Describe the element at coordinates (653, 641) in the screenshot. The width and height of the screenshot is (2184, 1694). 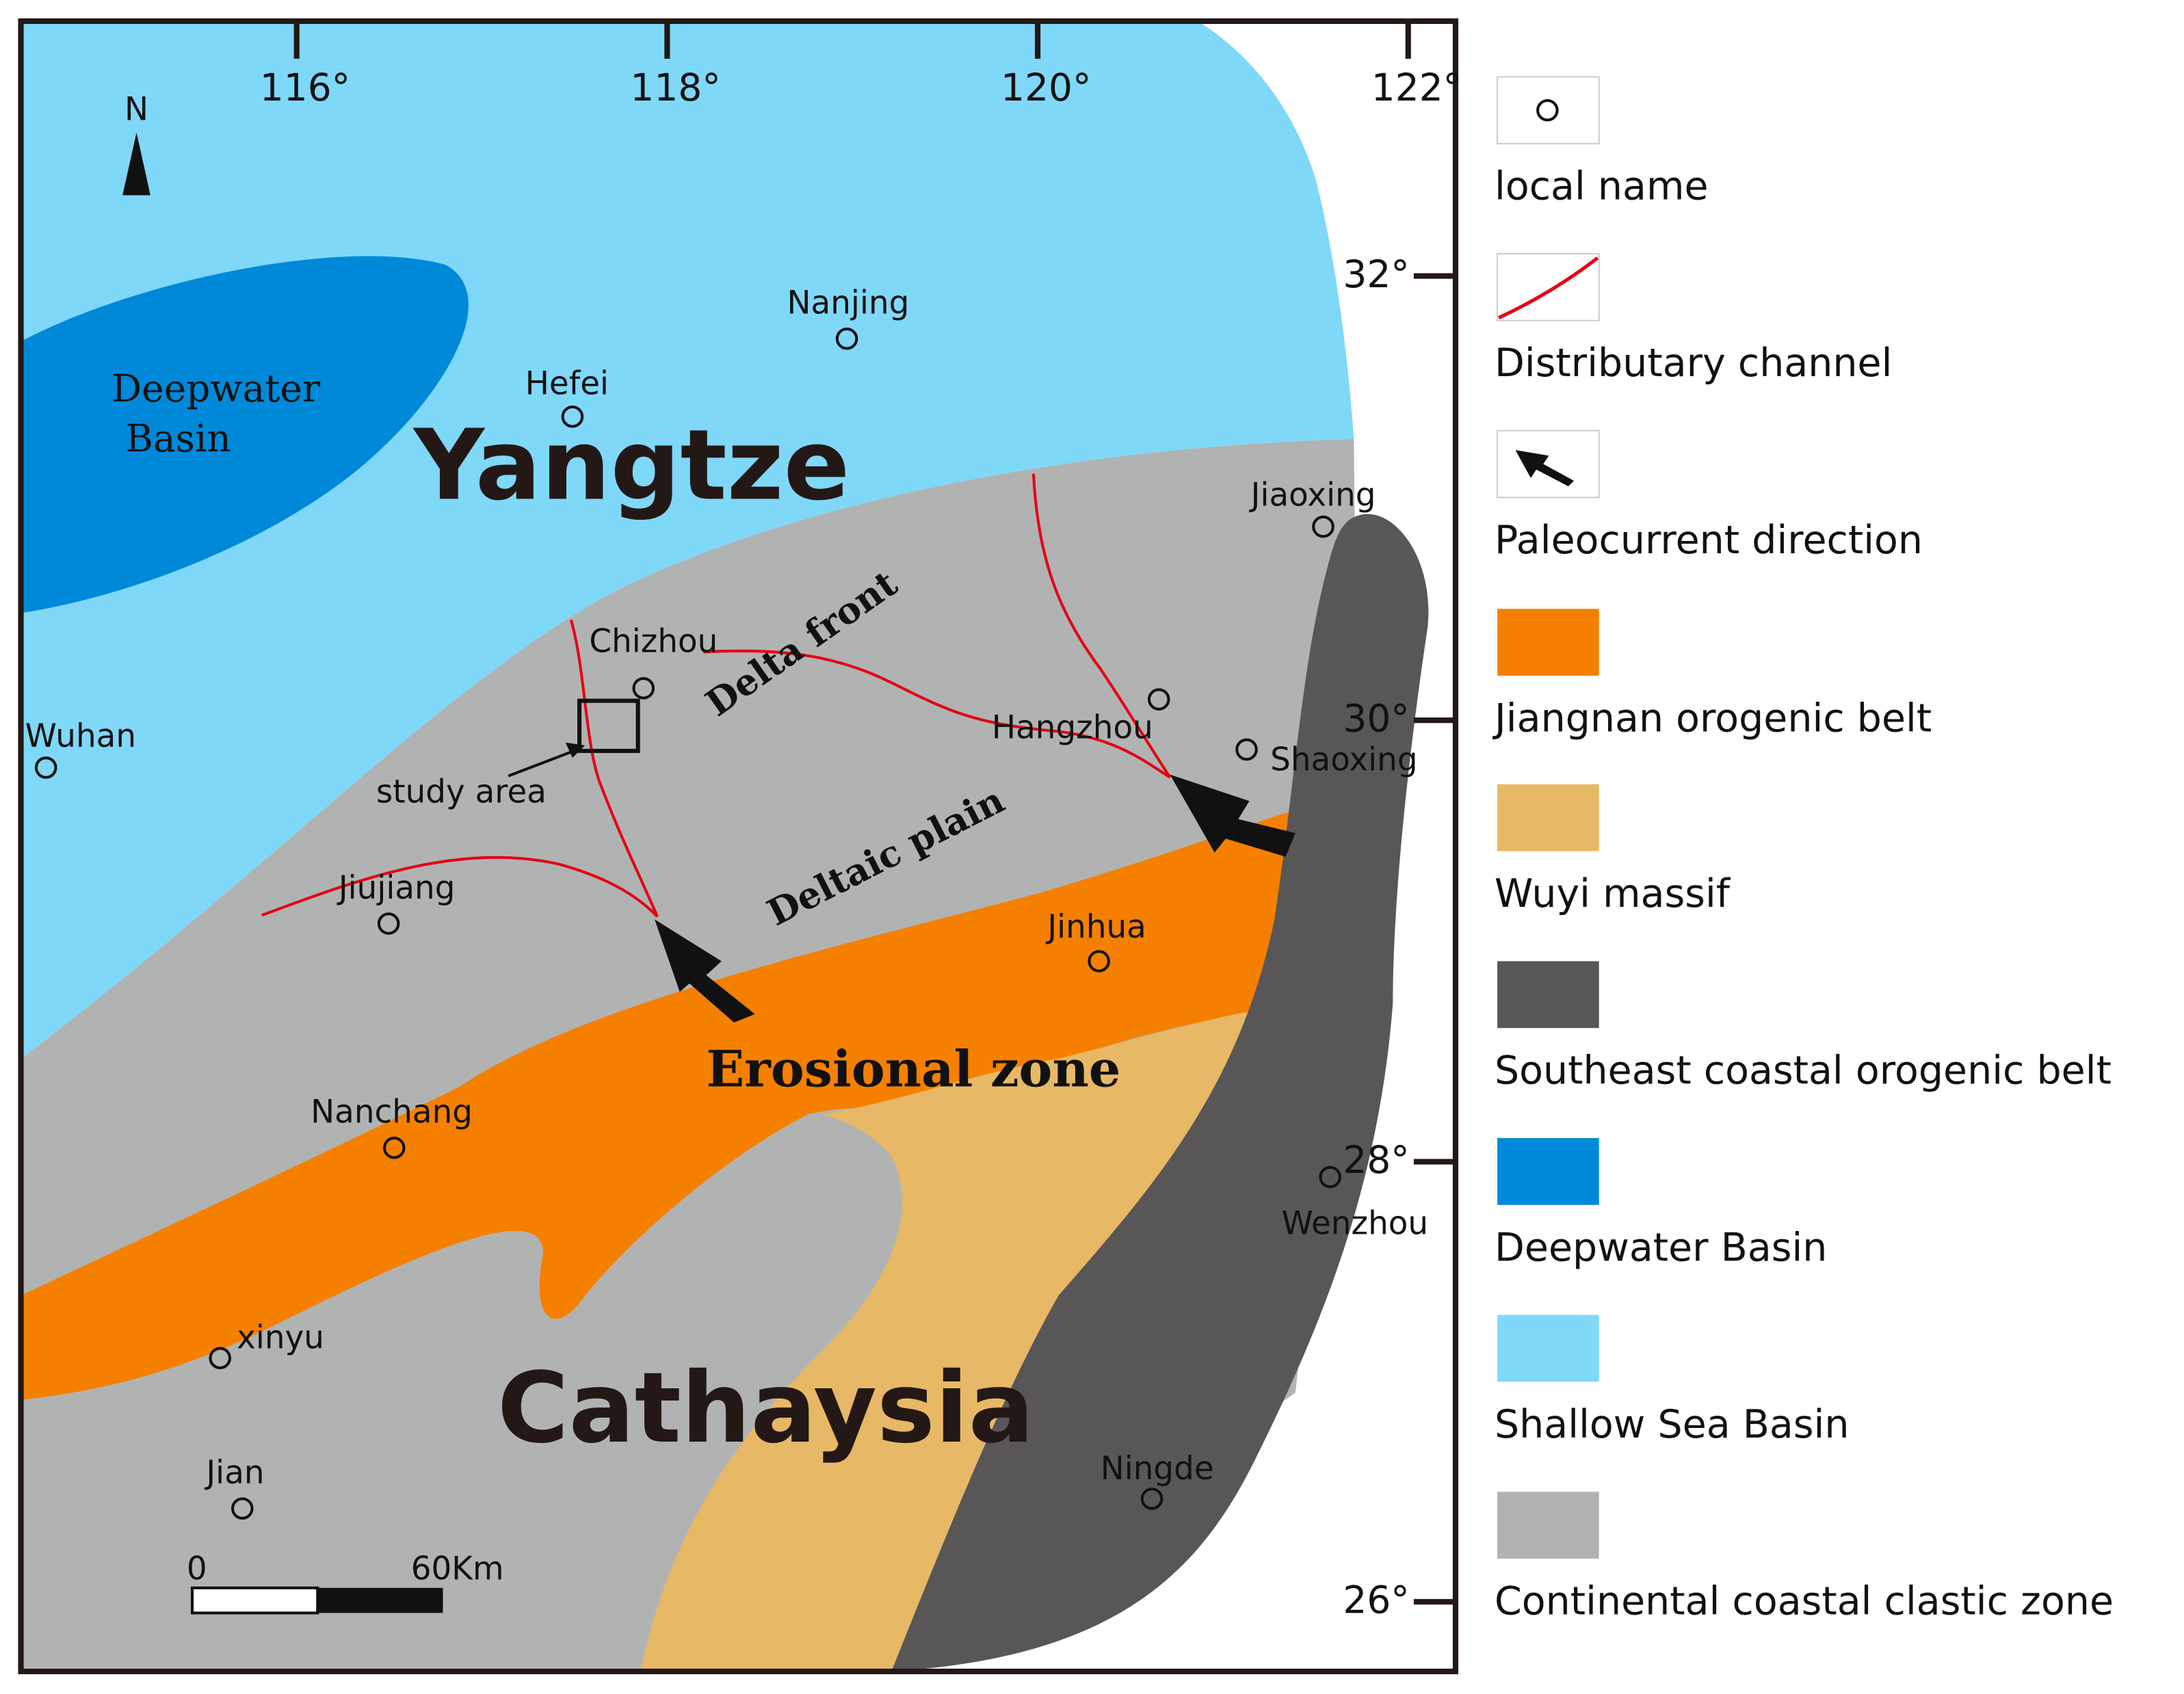
I see `city-label: Chizhou` at that location.